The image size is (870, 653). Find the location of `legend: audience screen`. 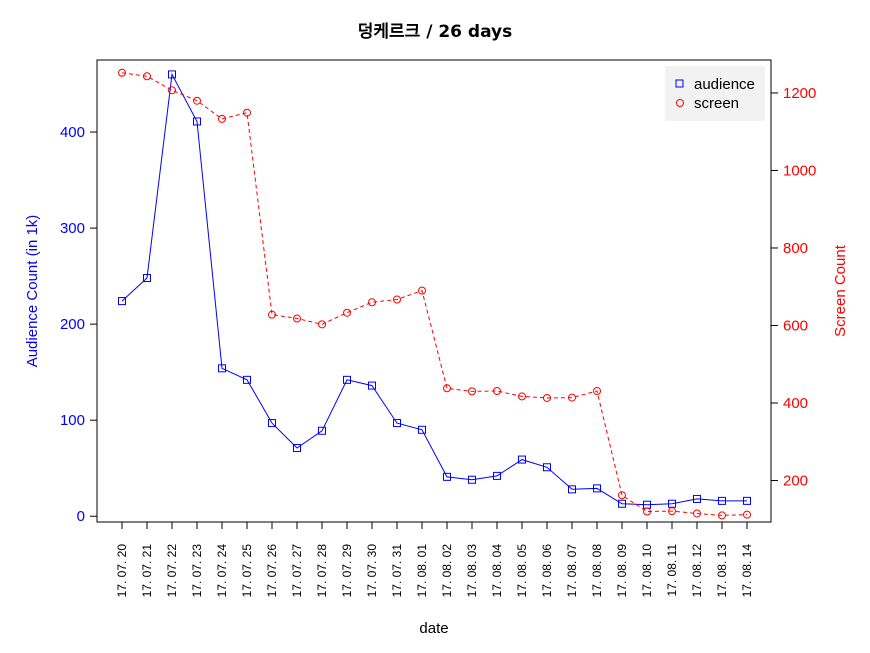

legend: audience screen is located at coordinates (715, 93).